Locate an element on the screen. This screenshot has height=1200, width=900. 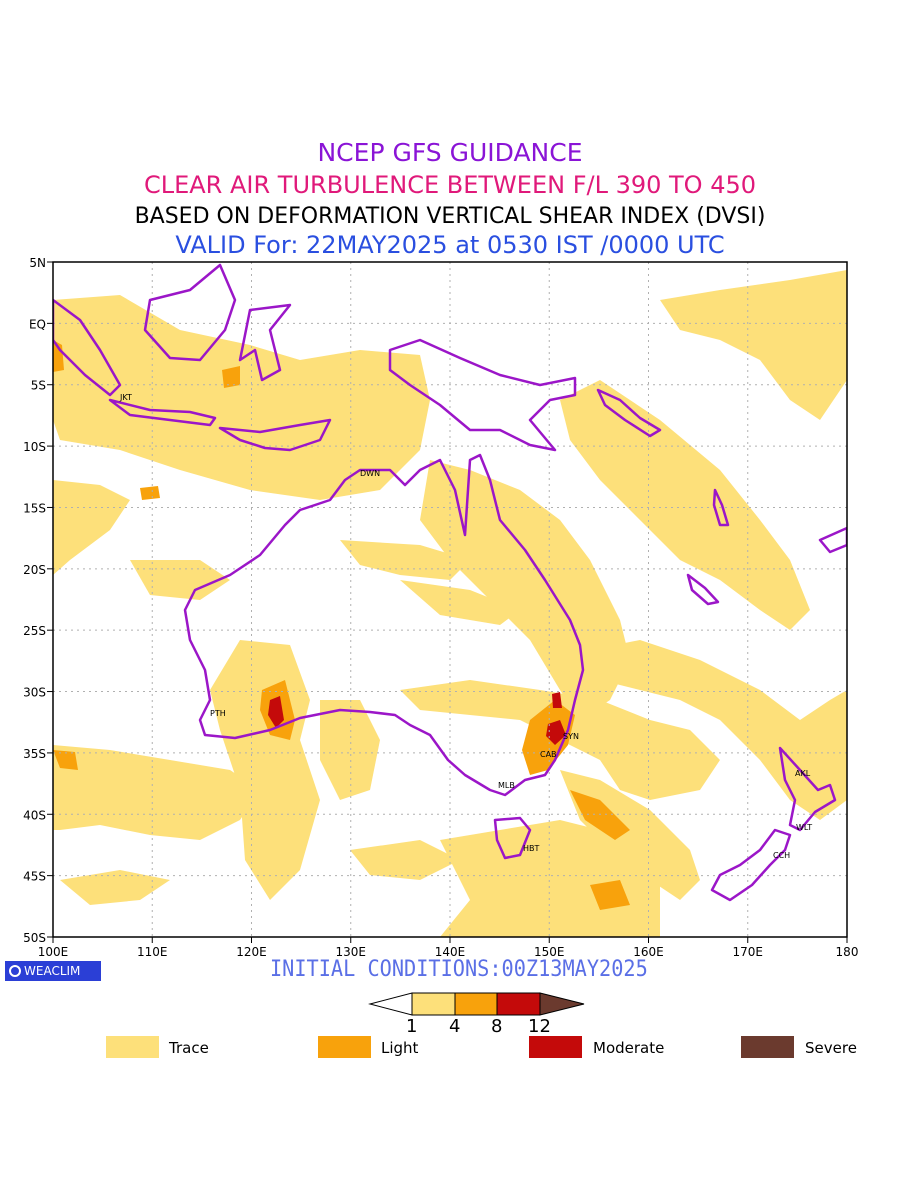
longitude-axis: 100E 110E 120E 130E 140E 150E 160E 170E 180 is located at coordinates (448, 948).